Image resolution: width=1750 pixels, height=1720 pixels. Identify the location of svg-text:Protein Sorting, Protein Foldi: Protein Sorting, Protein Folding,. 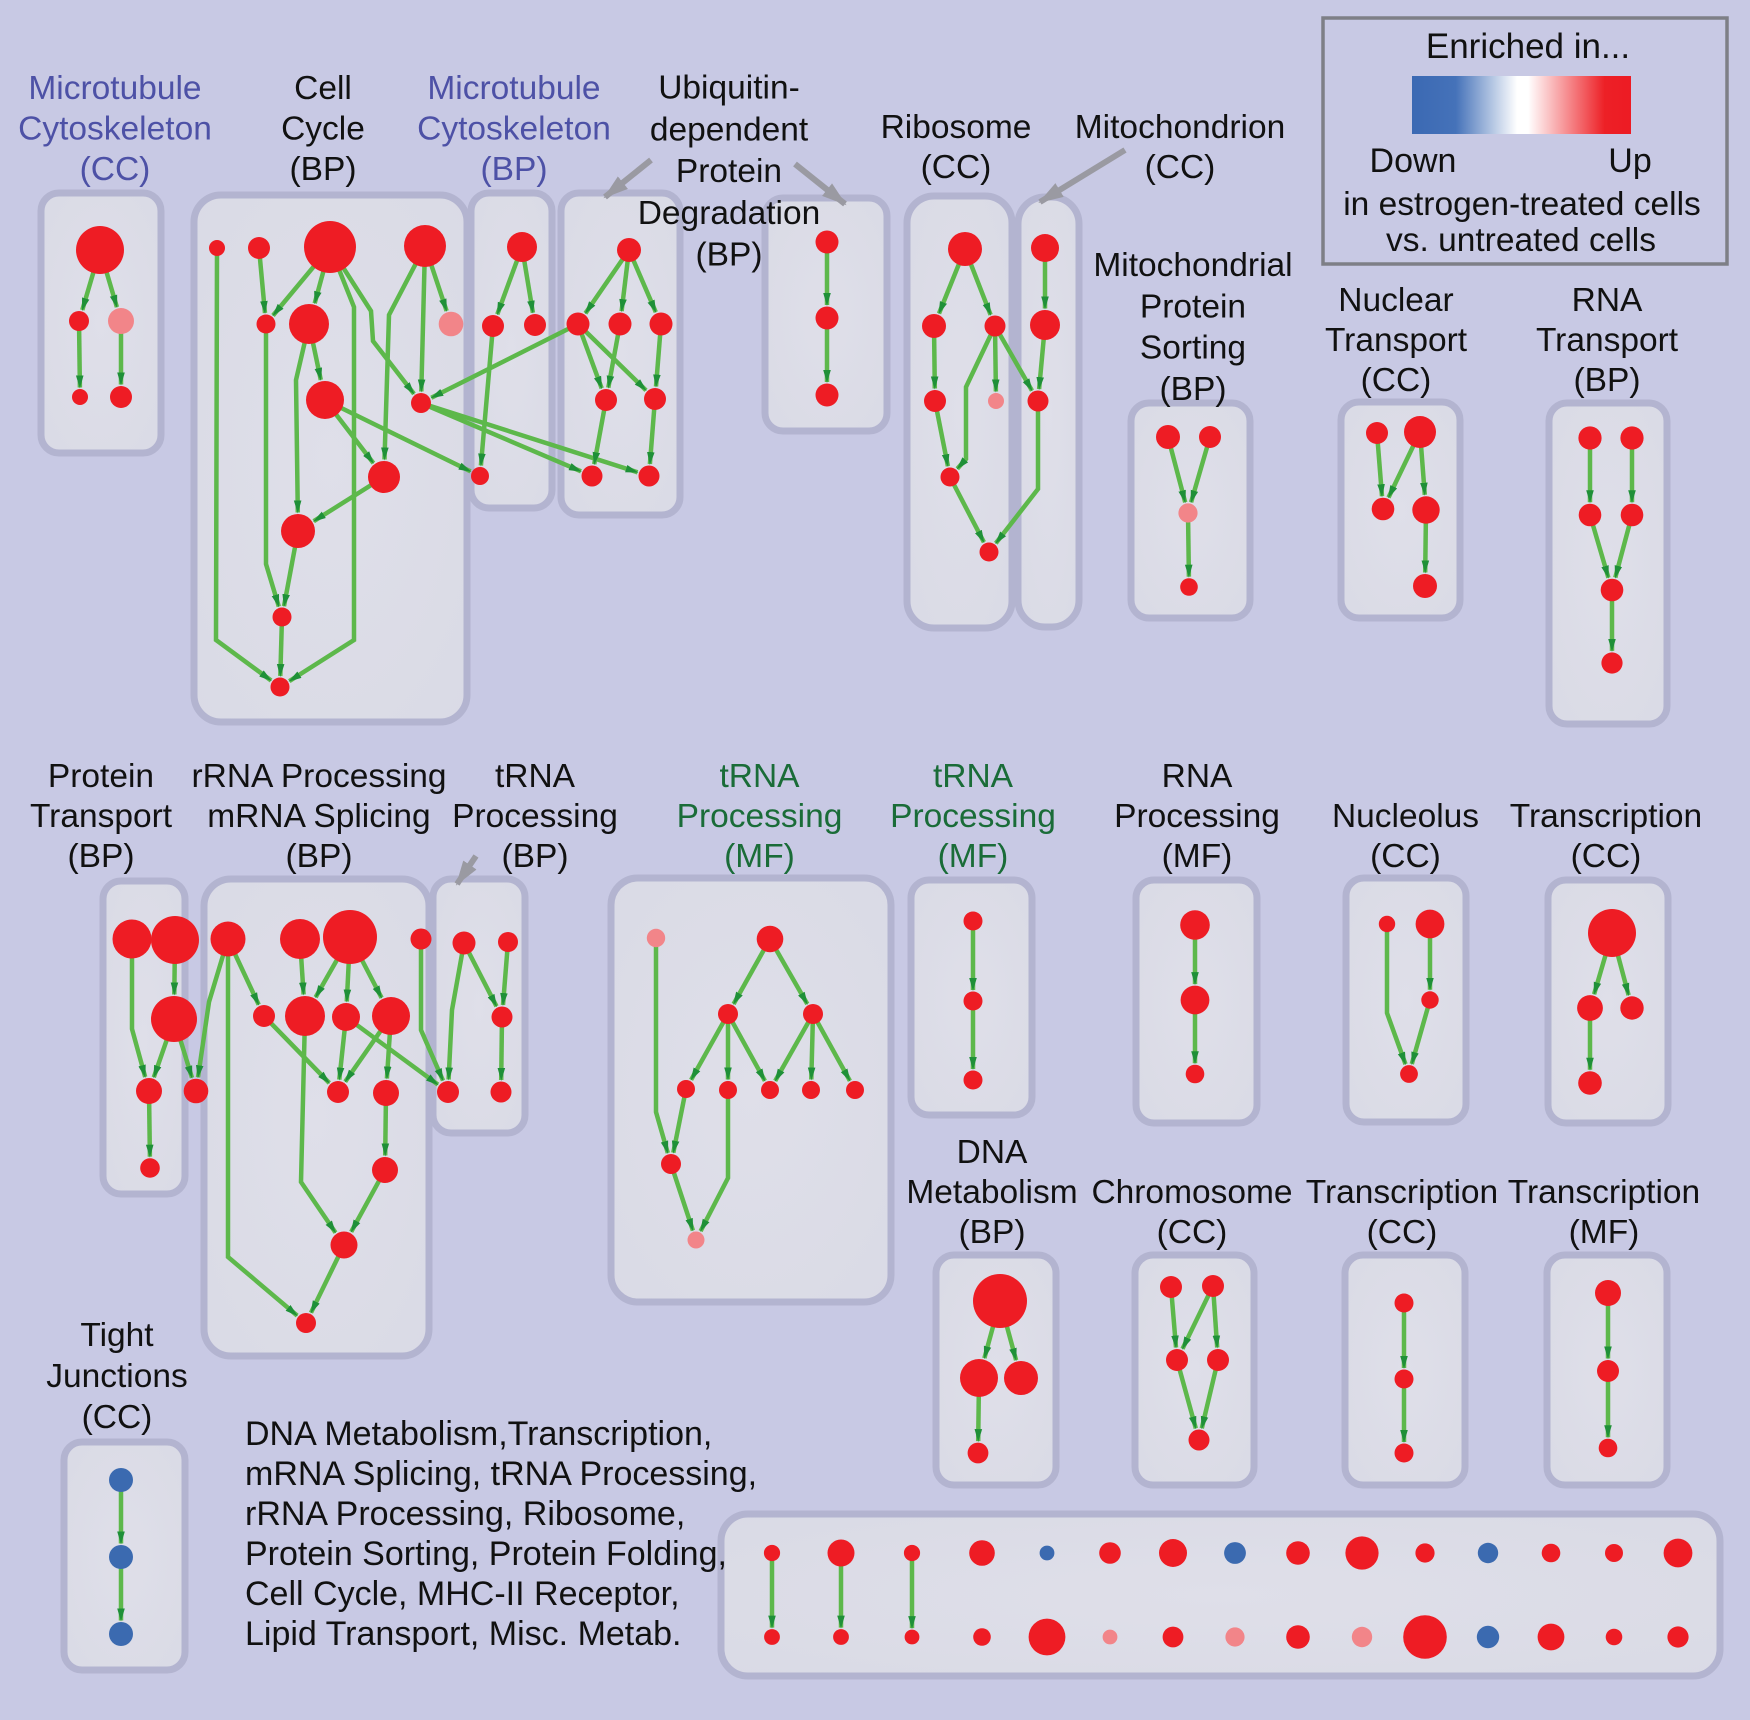
(486, 1554).